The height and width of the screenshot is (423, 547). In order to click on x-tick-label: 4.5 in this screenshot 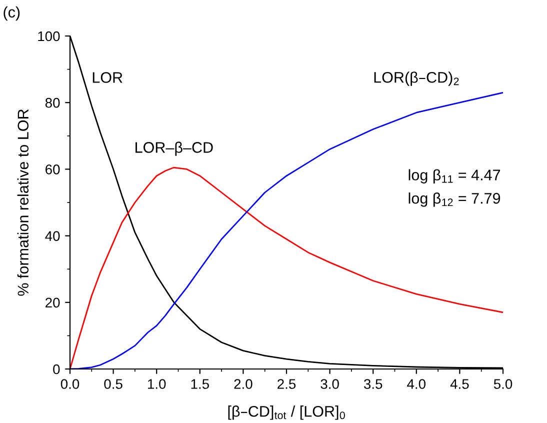, I will do `click(459, 384)`.